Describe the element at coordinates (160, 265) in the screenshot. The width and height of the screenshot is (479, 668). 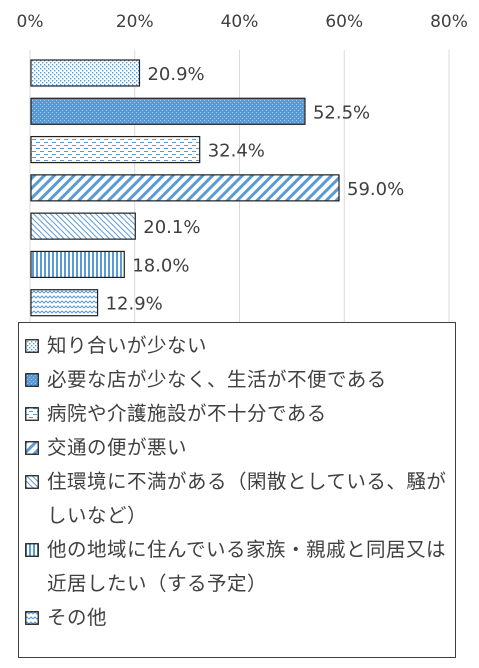
I see `data-label: 18.0%` at that location.